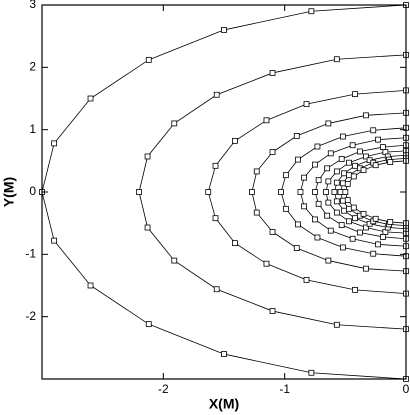  Describe the element at coordinates (224, 404) in the screenshot. I see `x-axis-title: X(M)` at that location.